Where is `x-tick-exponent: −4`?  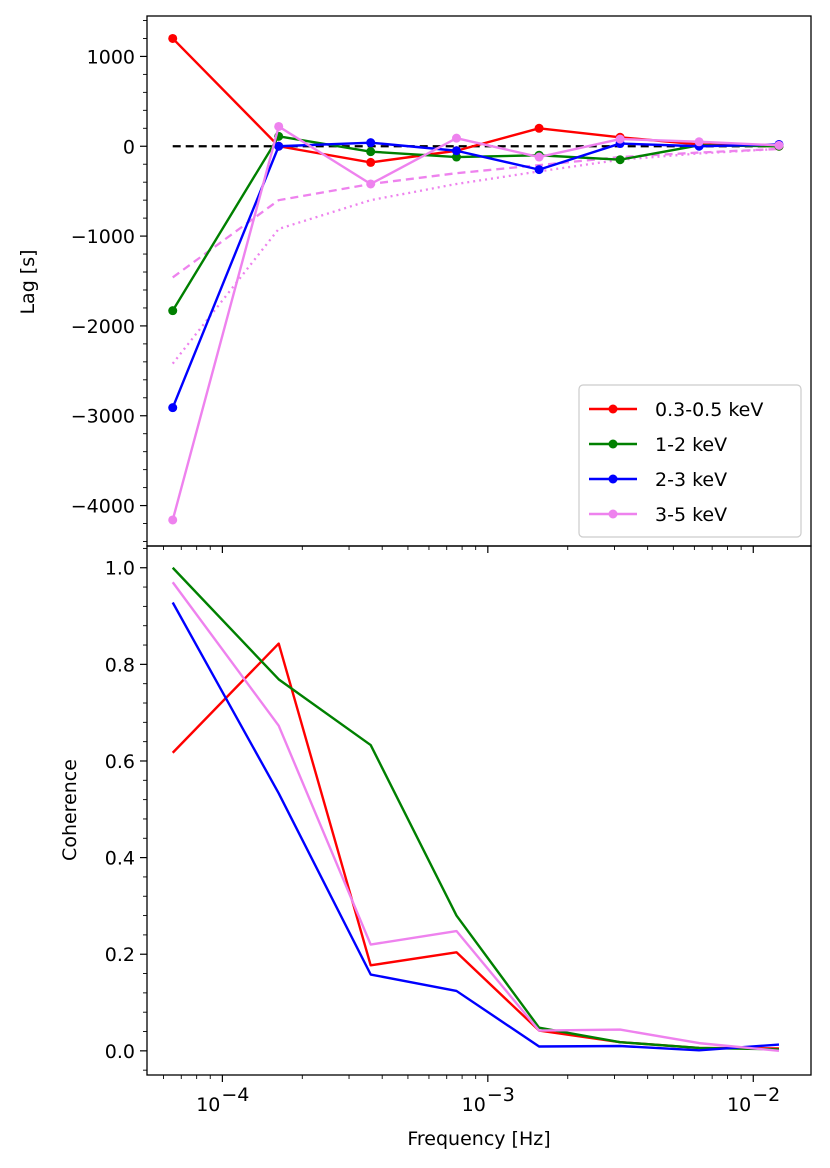 x-tick-exponent: −4 is located at coordinates (235, 1095).